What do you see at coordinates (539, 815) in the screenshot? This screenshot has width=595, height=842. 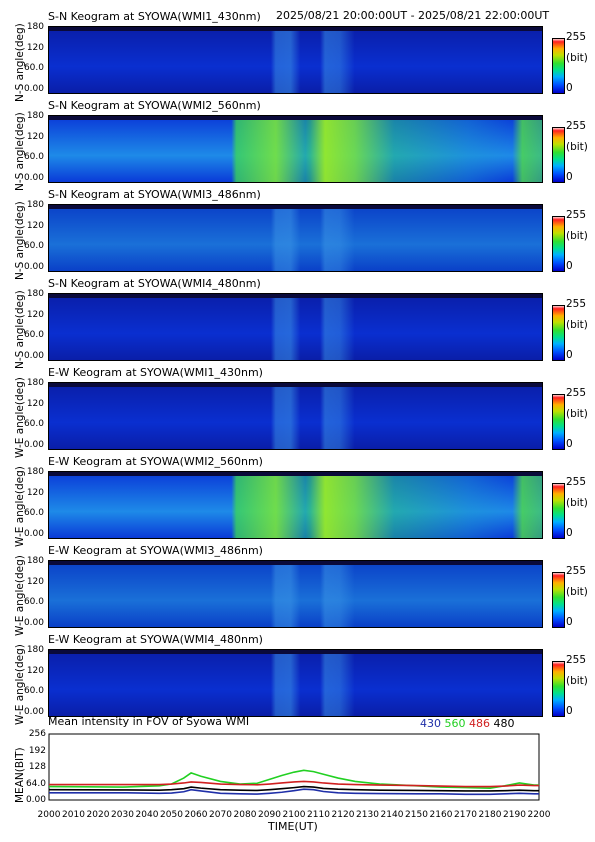 I see `x-tick-label: 2200` at bounding box center [539, 815].